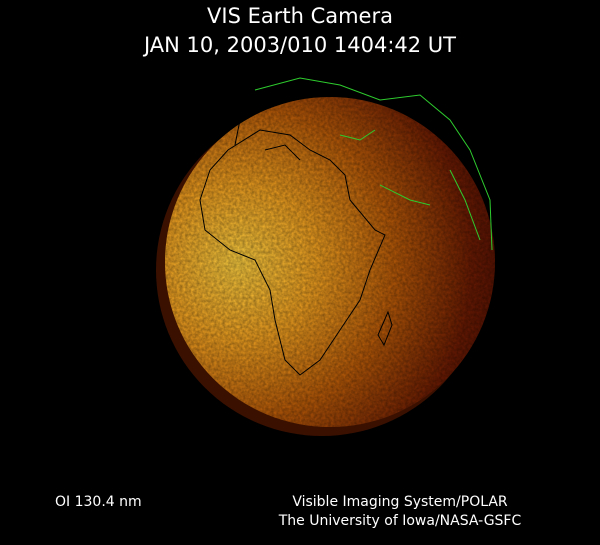  Describe the element at coordinates (400, 521) in the screenshot. I see `credit-line-2: The University of Iowa/NASA-GSFC` at that location.